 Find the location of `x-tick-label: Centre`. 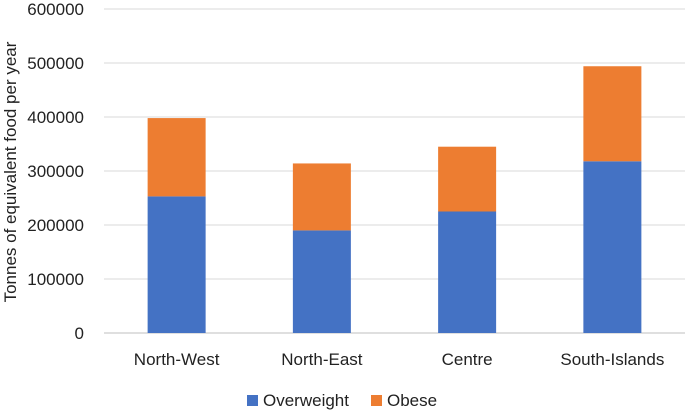

x-tick-label: Centre is located at coordinates (467, 359).